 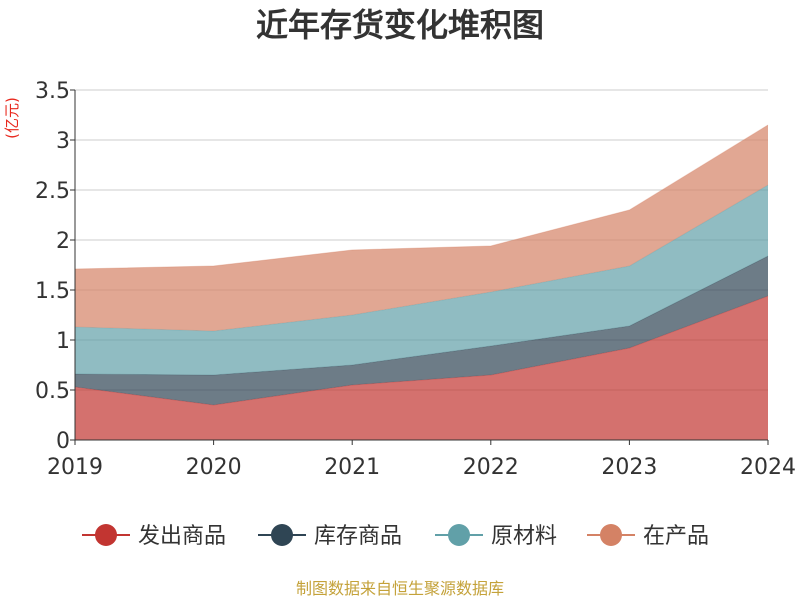 I want to click on x-tick-label: 2023, so click(x=629, y=467).